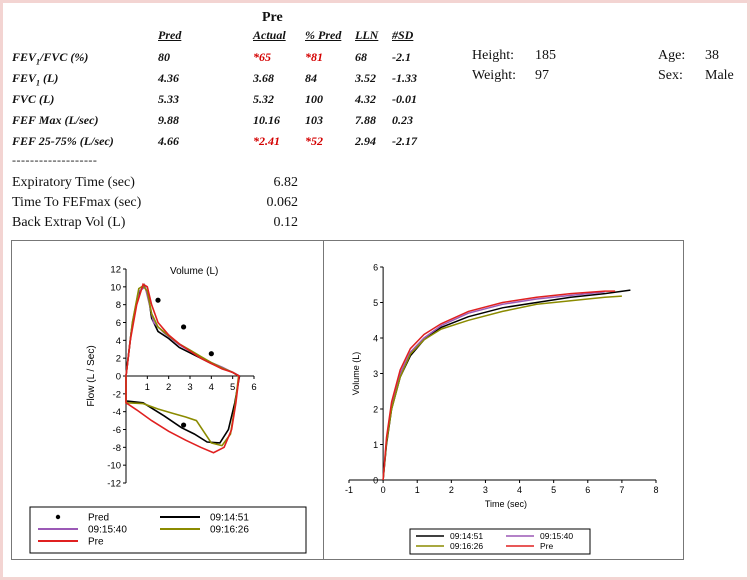  Describe the element at coordinates (170, 35) in the screenshot. I see `col-header-pred: Pred` at that location.